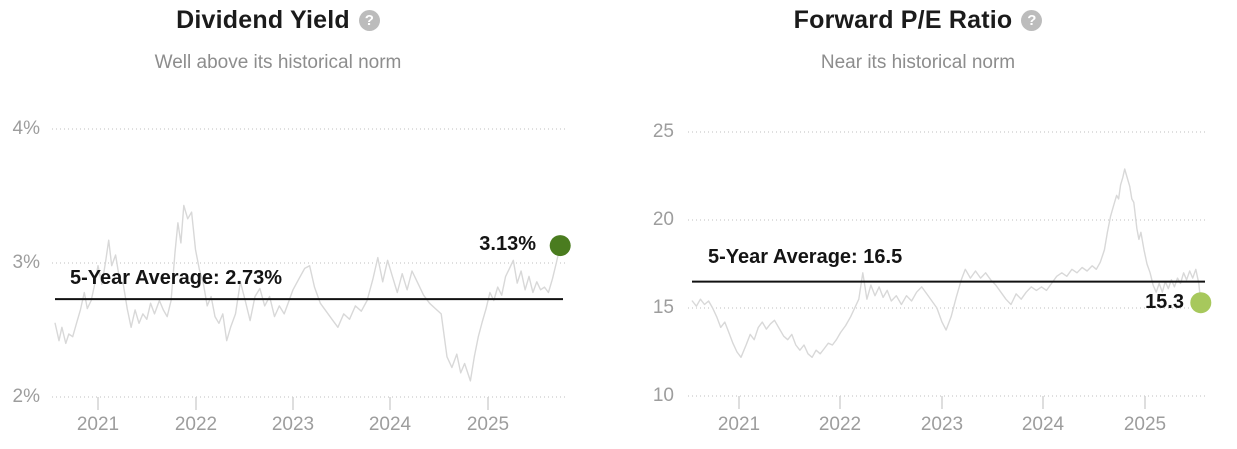 This screenshot has width=1237, height=449. I want to click on forward-pe-x-tick-label: 2023, so click(942, 424).